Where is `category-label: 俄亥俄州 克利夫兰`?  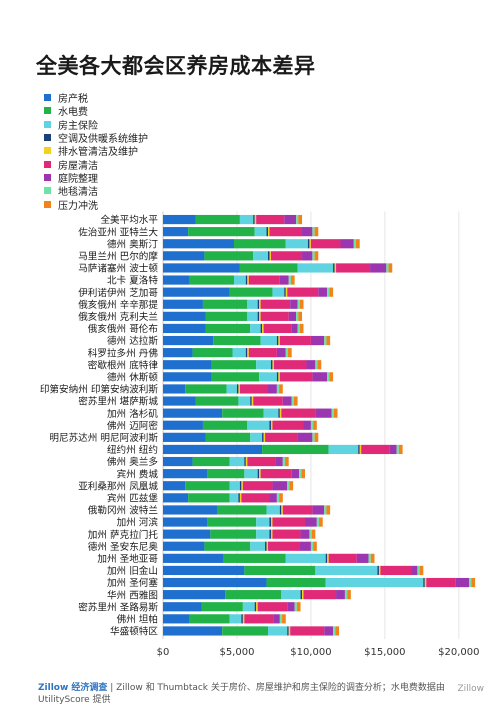
category-label: 俄亥俄州 克利夫兰 is located at coordinates (118, 317).